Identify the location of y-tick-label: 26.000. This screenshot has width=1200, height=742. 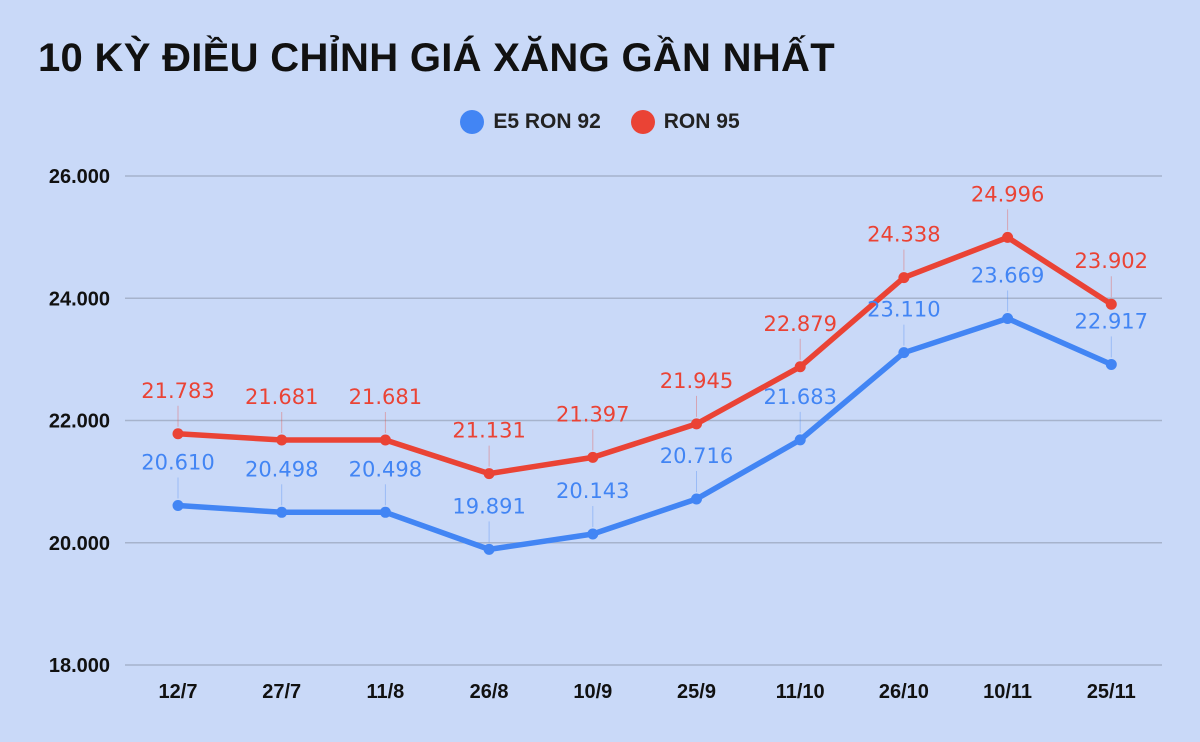
(79, 177).